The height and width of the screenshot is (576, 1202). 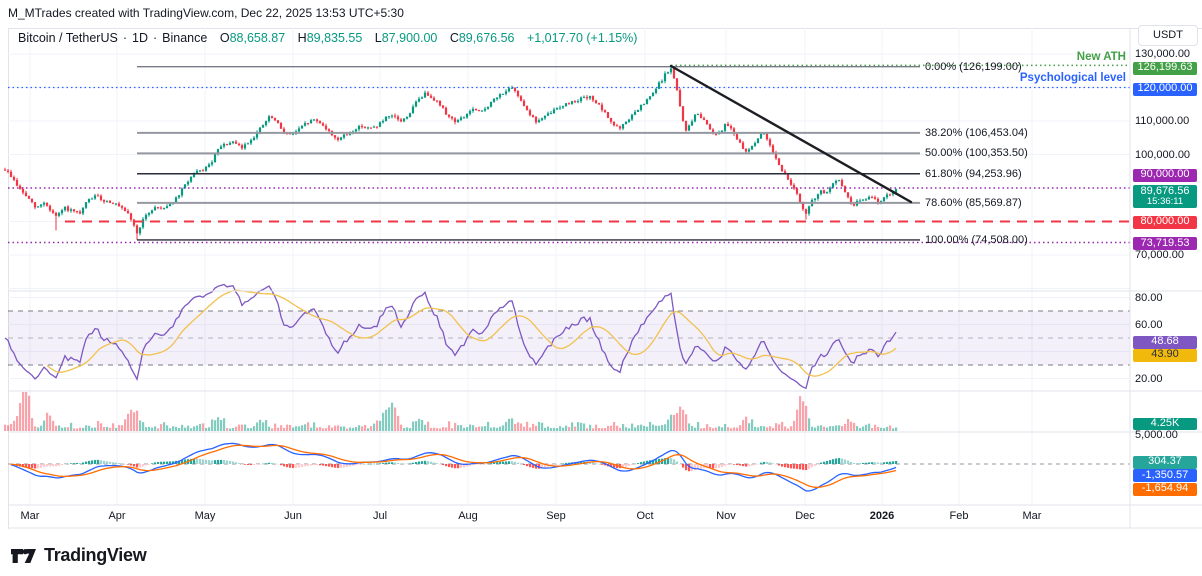 I want to click on axis-tick-label: 100,000.00, so click(x=1163, y=154).